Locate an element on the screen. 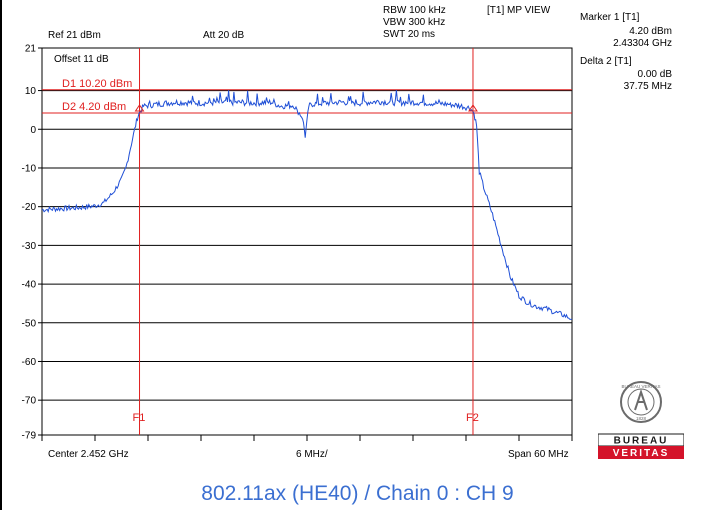  ref-level-label: Ref 21 dBm is located at coordinates (74, 35).